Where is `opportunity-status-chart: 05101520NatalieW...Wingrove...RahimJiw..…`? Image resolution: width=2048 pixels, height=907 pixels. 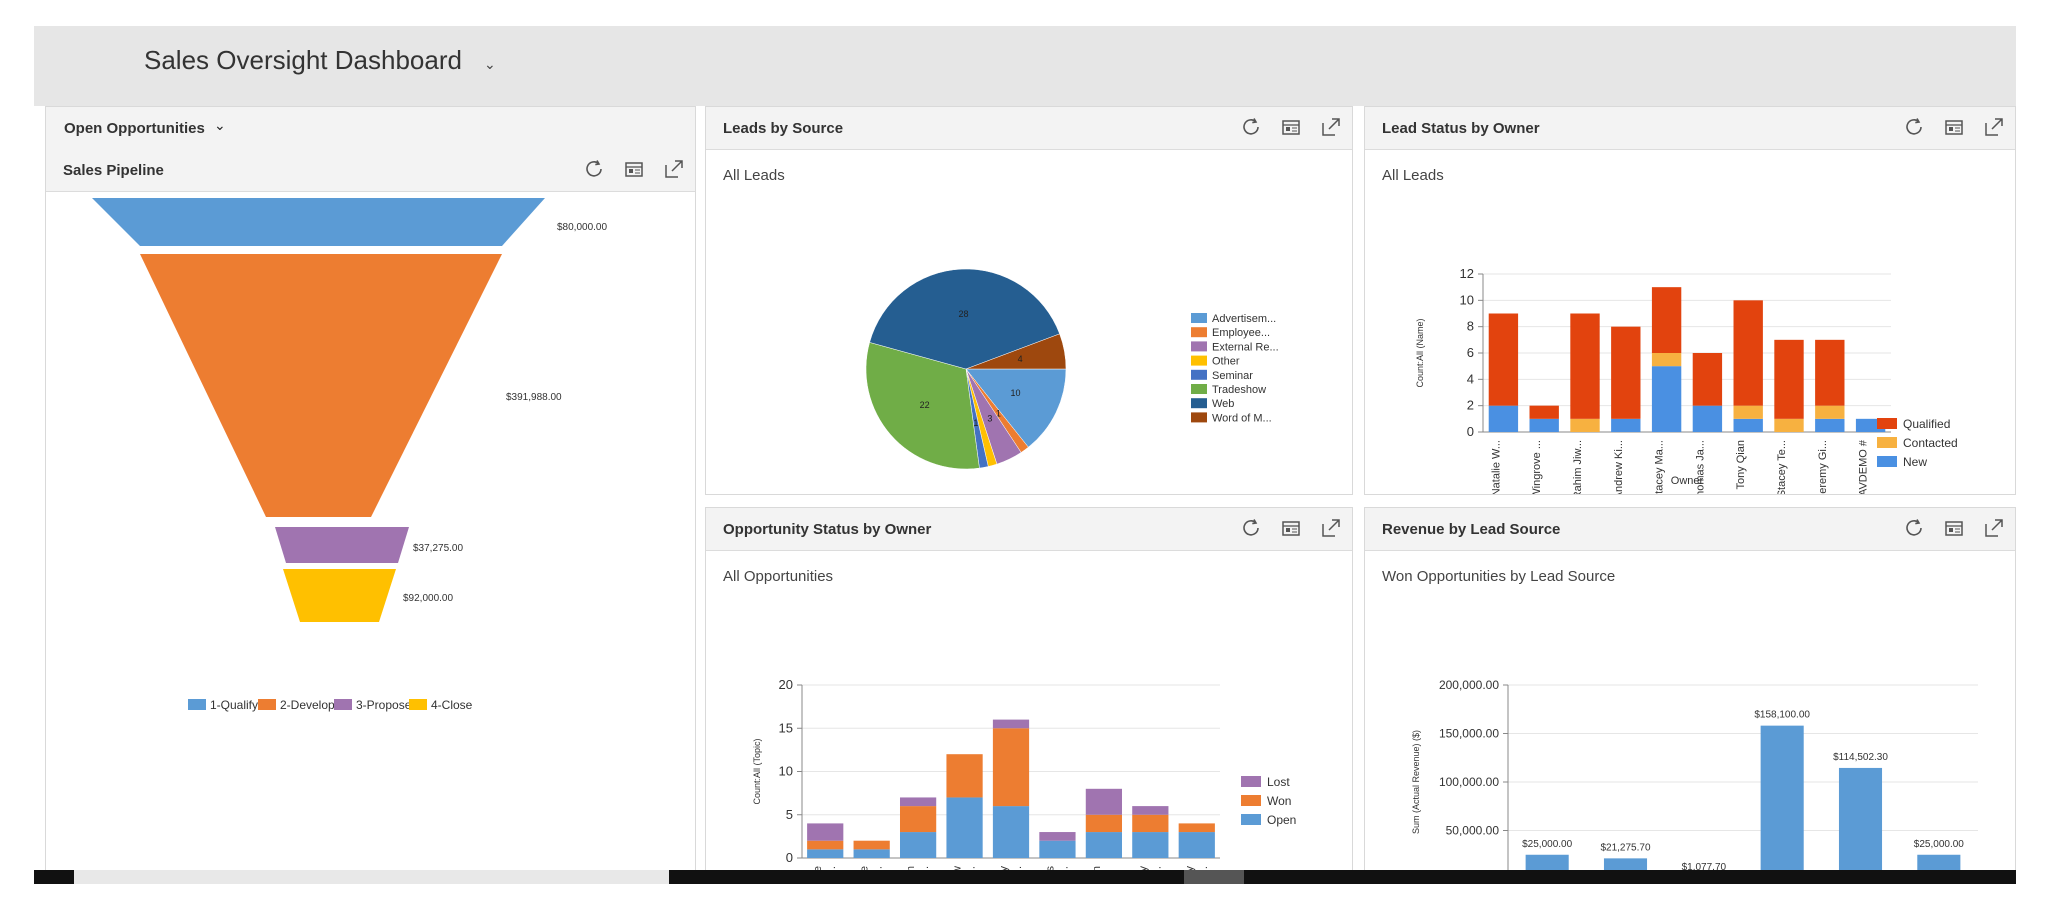
opportunity-status-chart: 05101520NatalieW...Wingrove...RahimJiw..… is located at coordinates (1029, 737).